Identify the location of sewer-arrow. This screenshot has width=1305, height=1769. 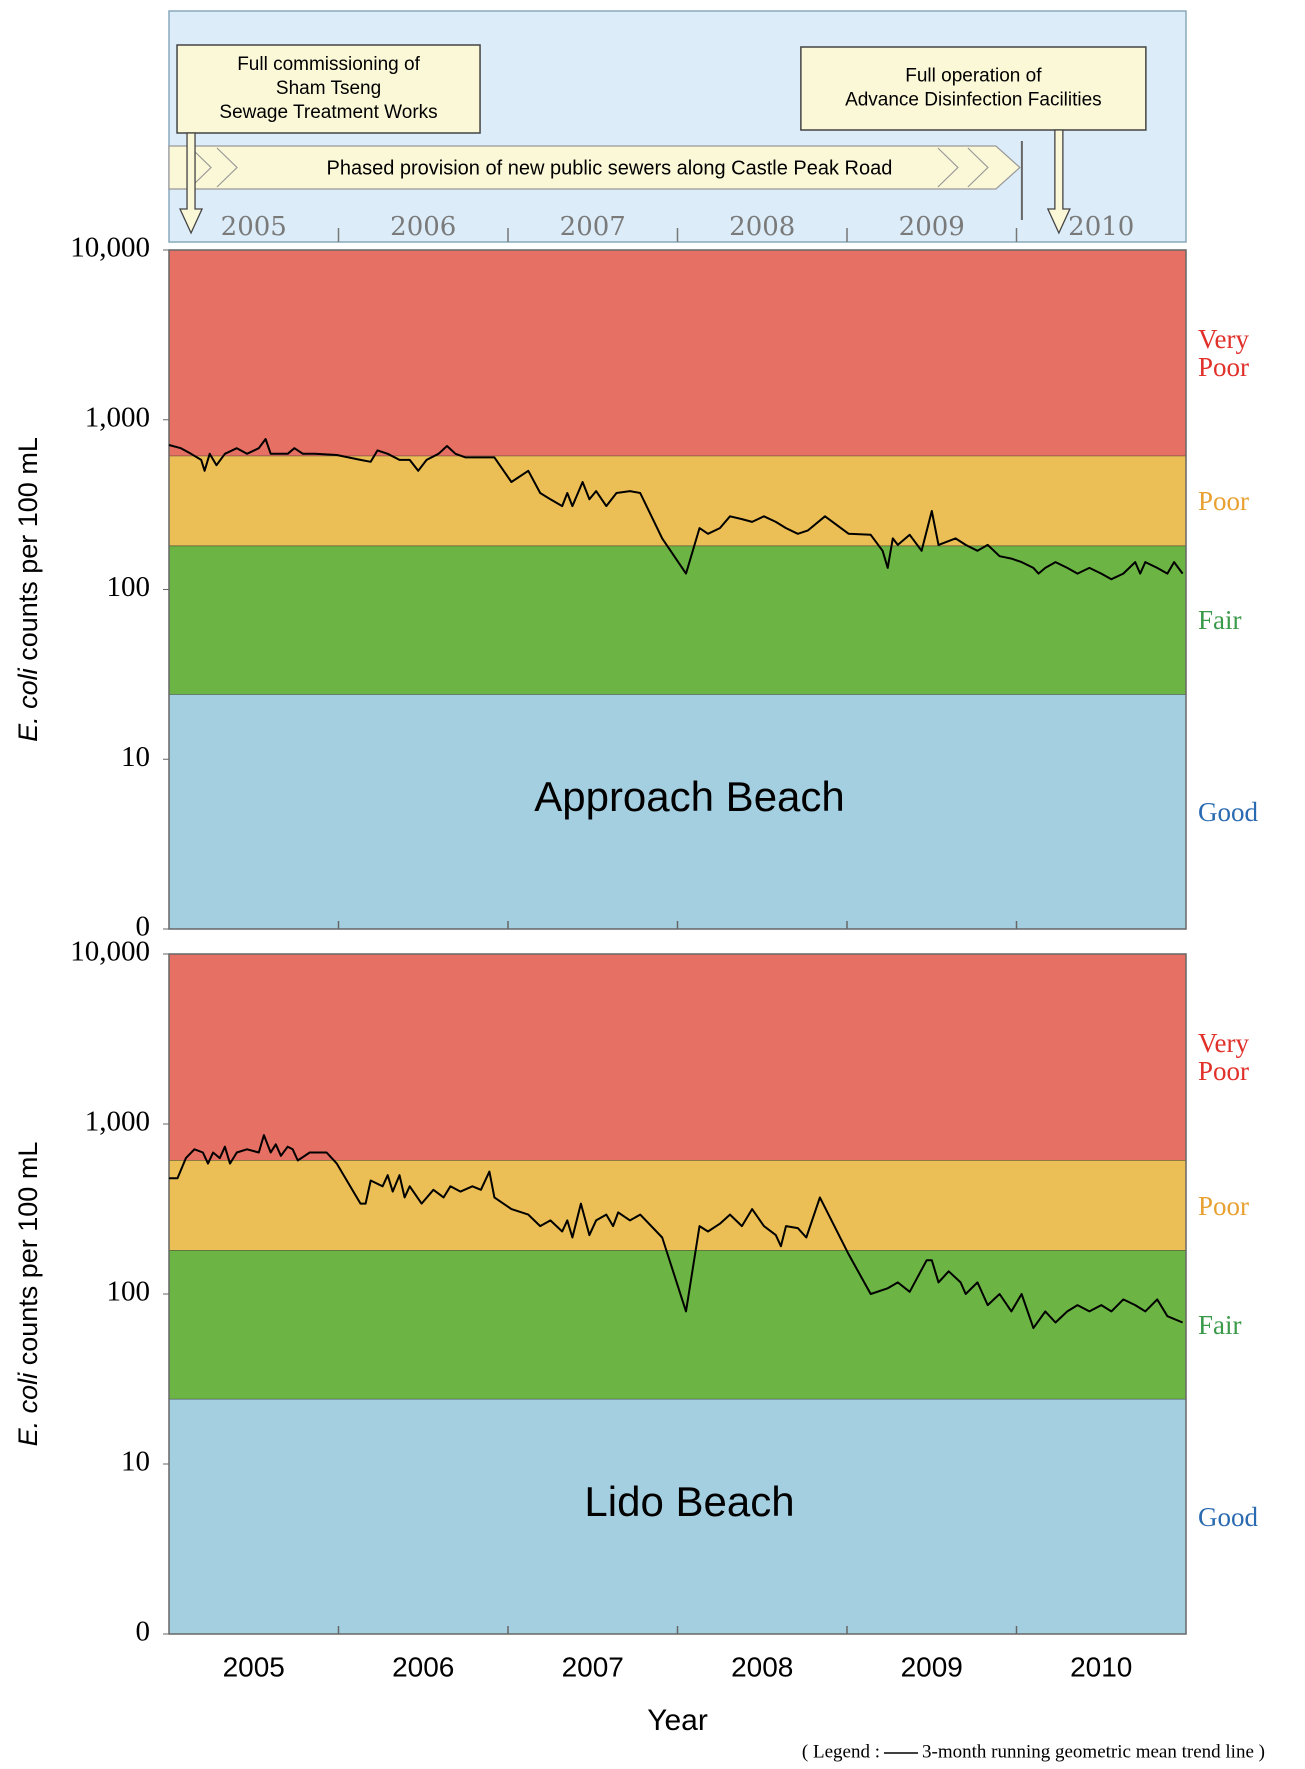
(594, 167).